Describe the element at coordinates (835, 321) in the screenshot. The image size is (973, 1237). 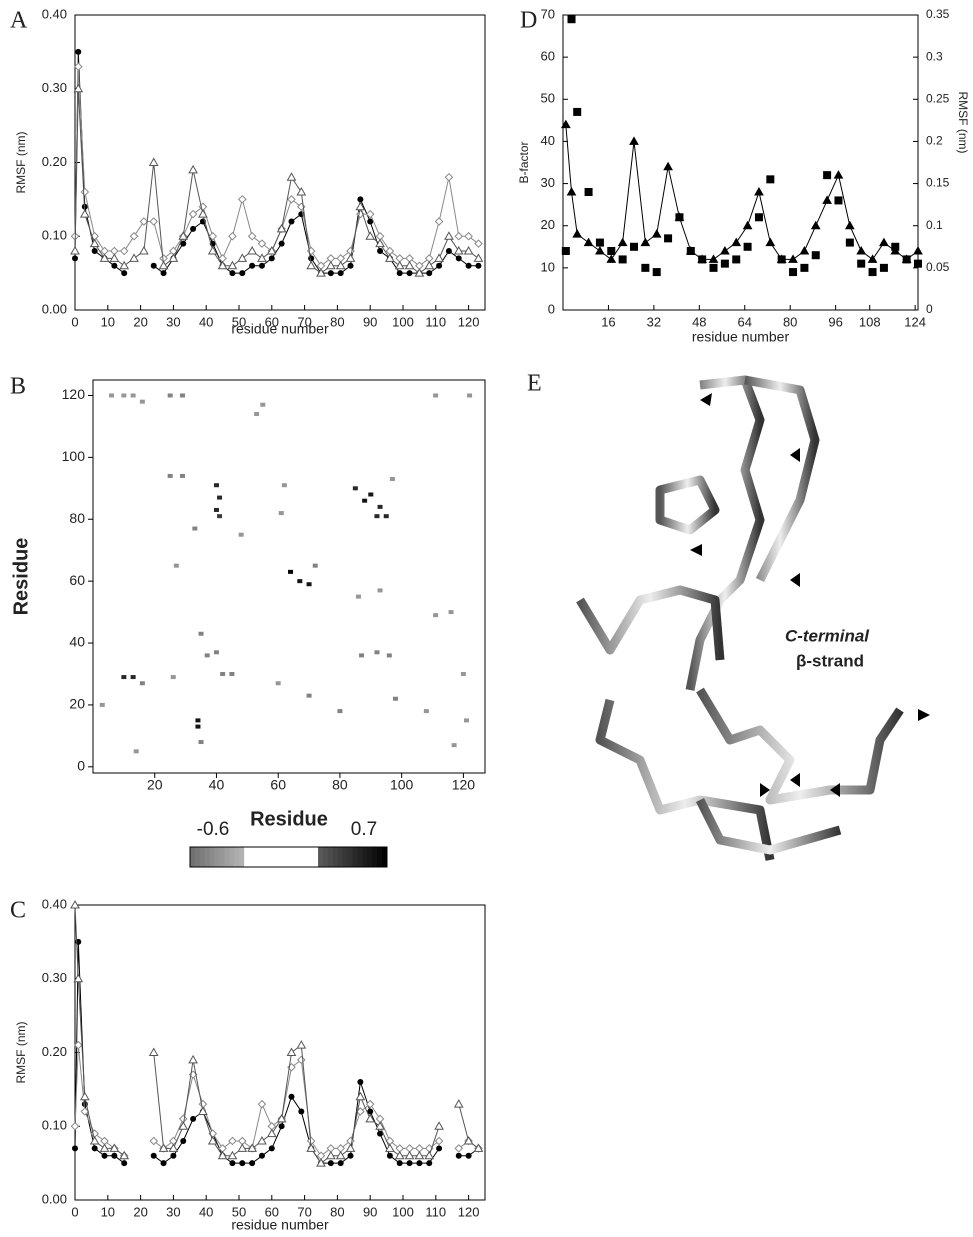
I see `x-tick-label: 96` at that location.